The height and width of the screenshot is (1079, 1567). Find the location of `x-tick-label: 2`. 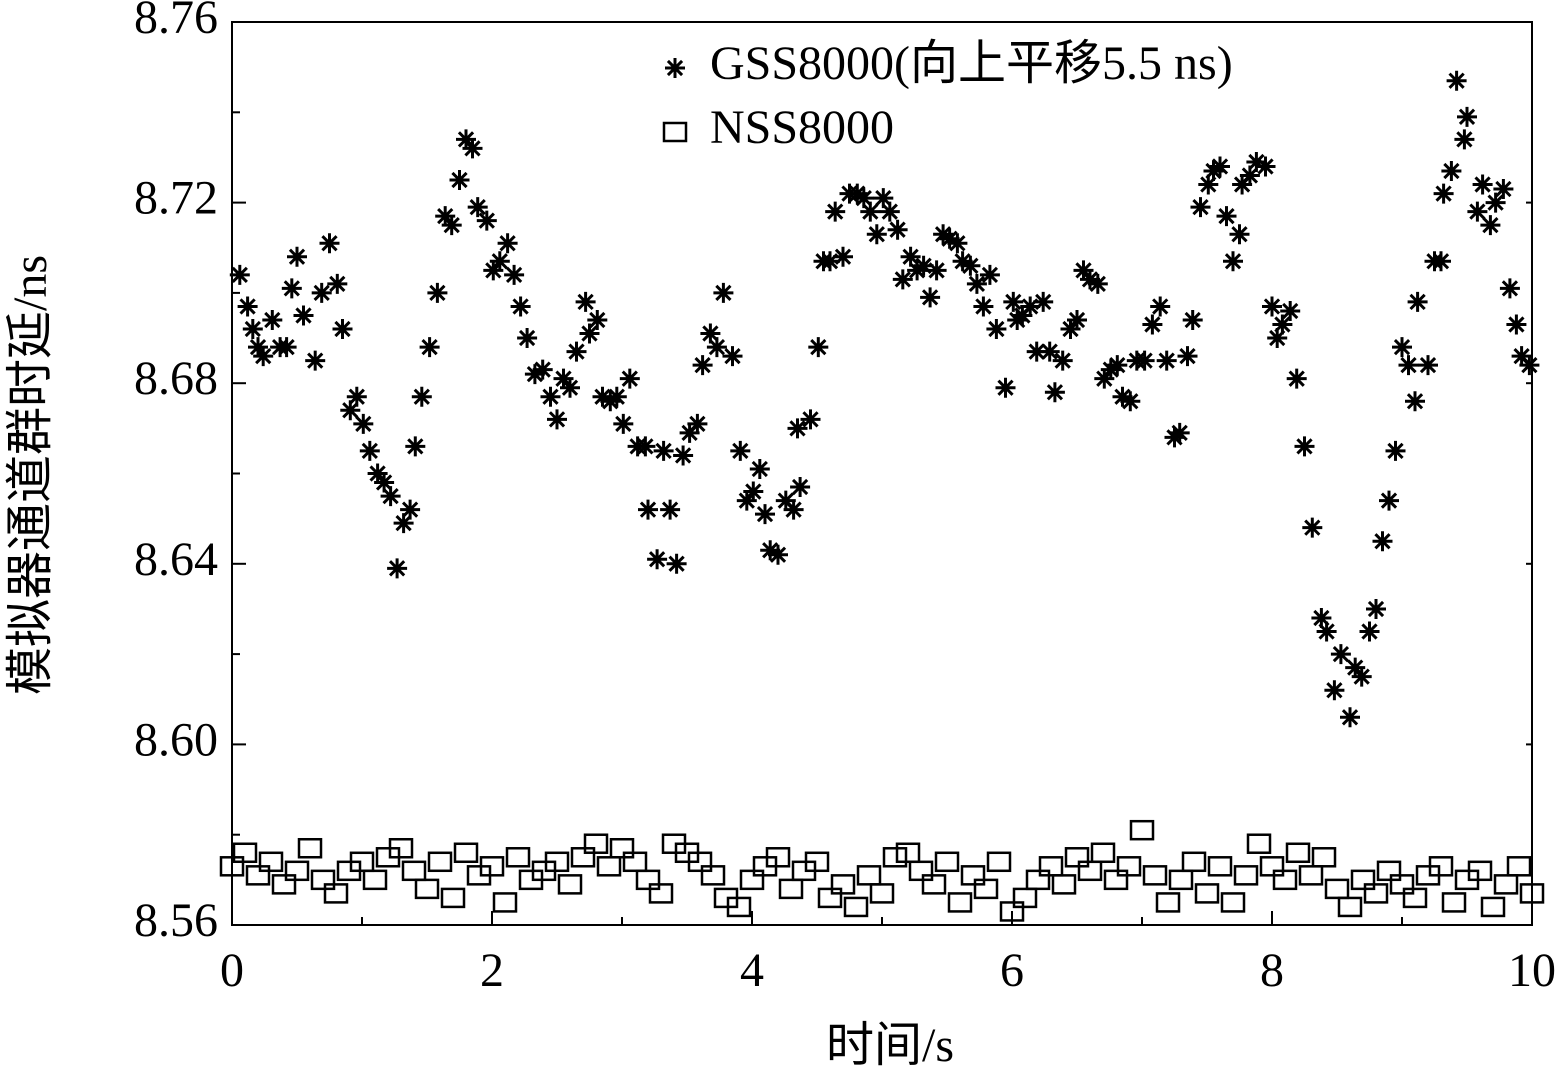

x-tick-label: 2 is located at coordinates (492, 970).